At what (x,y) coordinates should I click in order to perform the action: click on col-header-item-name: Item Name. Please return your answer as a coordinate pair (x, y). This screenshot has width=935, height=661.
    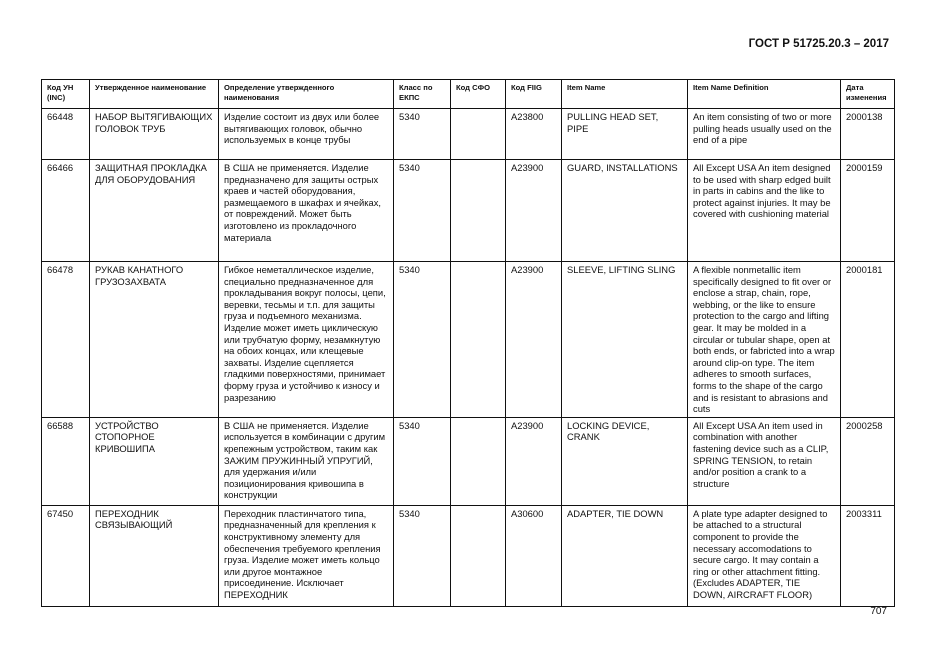
    Looking at the image, I should click on (624, 94).